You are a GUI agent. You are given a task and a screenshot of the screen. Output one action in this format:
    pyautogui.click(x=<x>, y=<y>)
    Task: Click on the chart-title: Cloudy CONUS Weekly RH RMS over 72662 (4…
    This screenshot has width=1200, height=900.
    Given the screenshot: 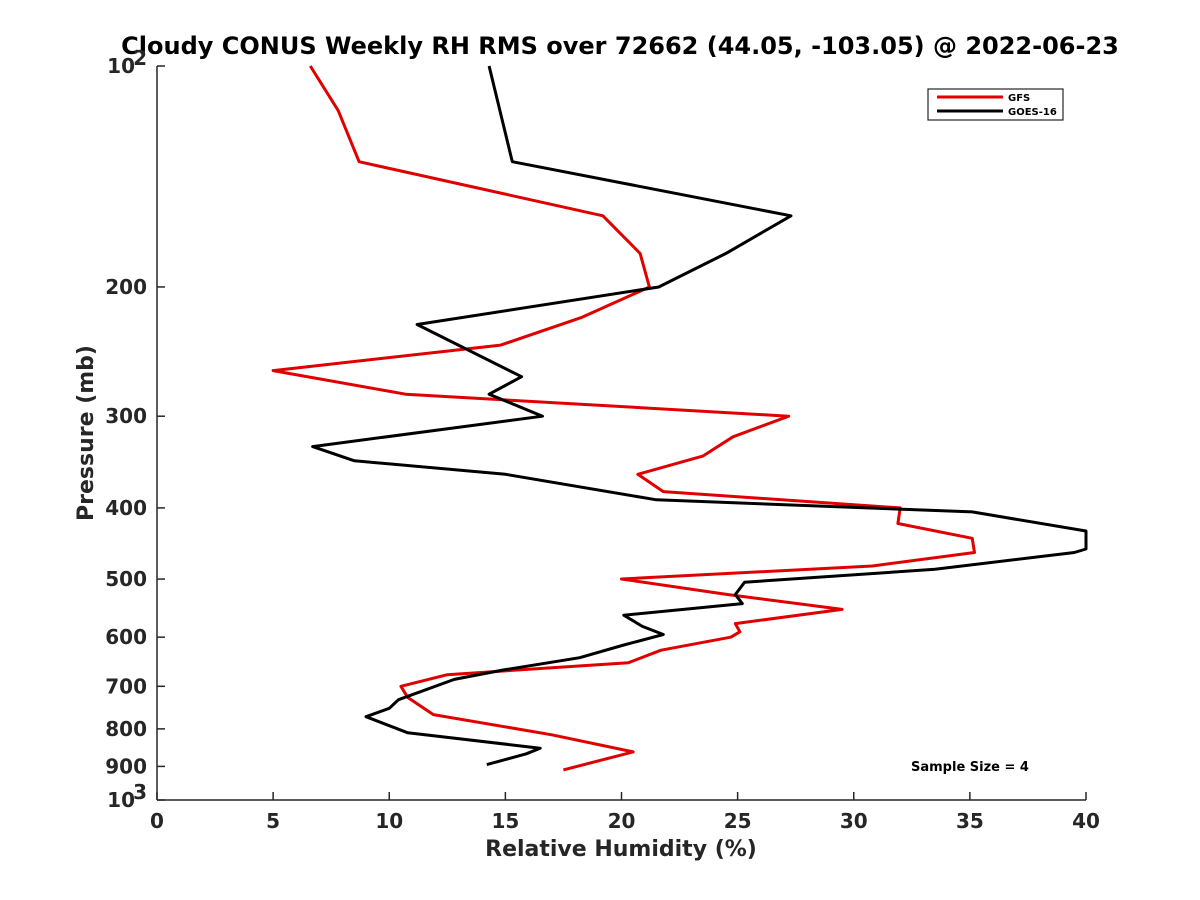 What is the action you would take?
    pyautogui.click(x=620, y=46)
    